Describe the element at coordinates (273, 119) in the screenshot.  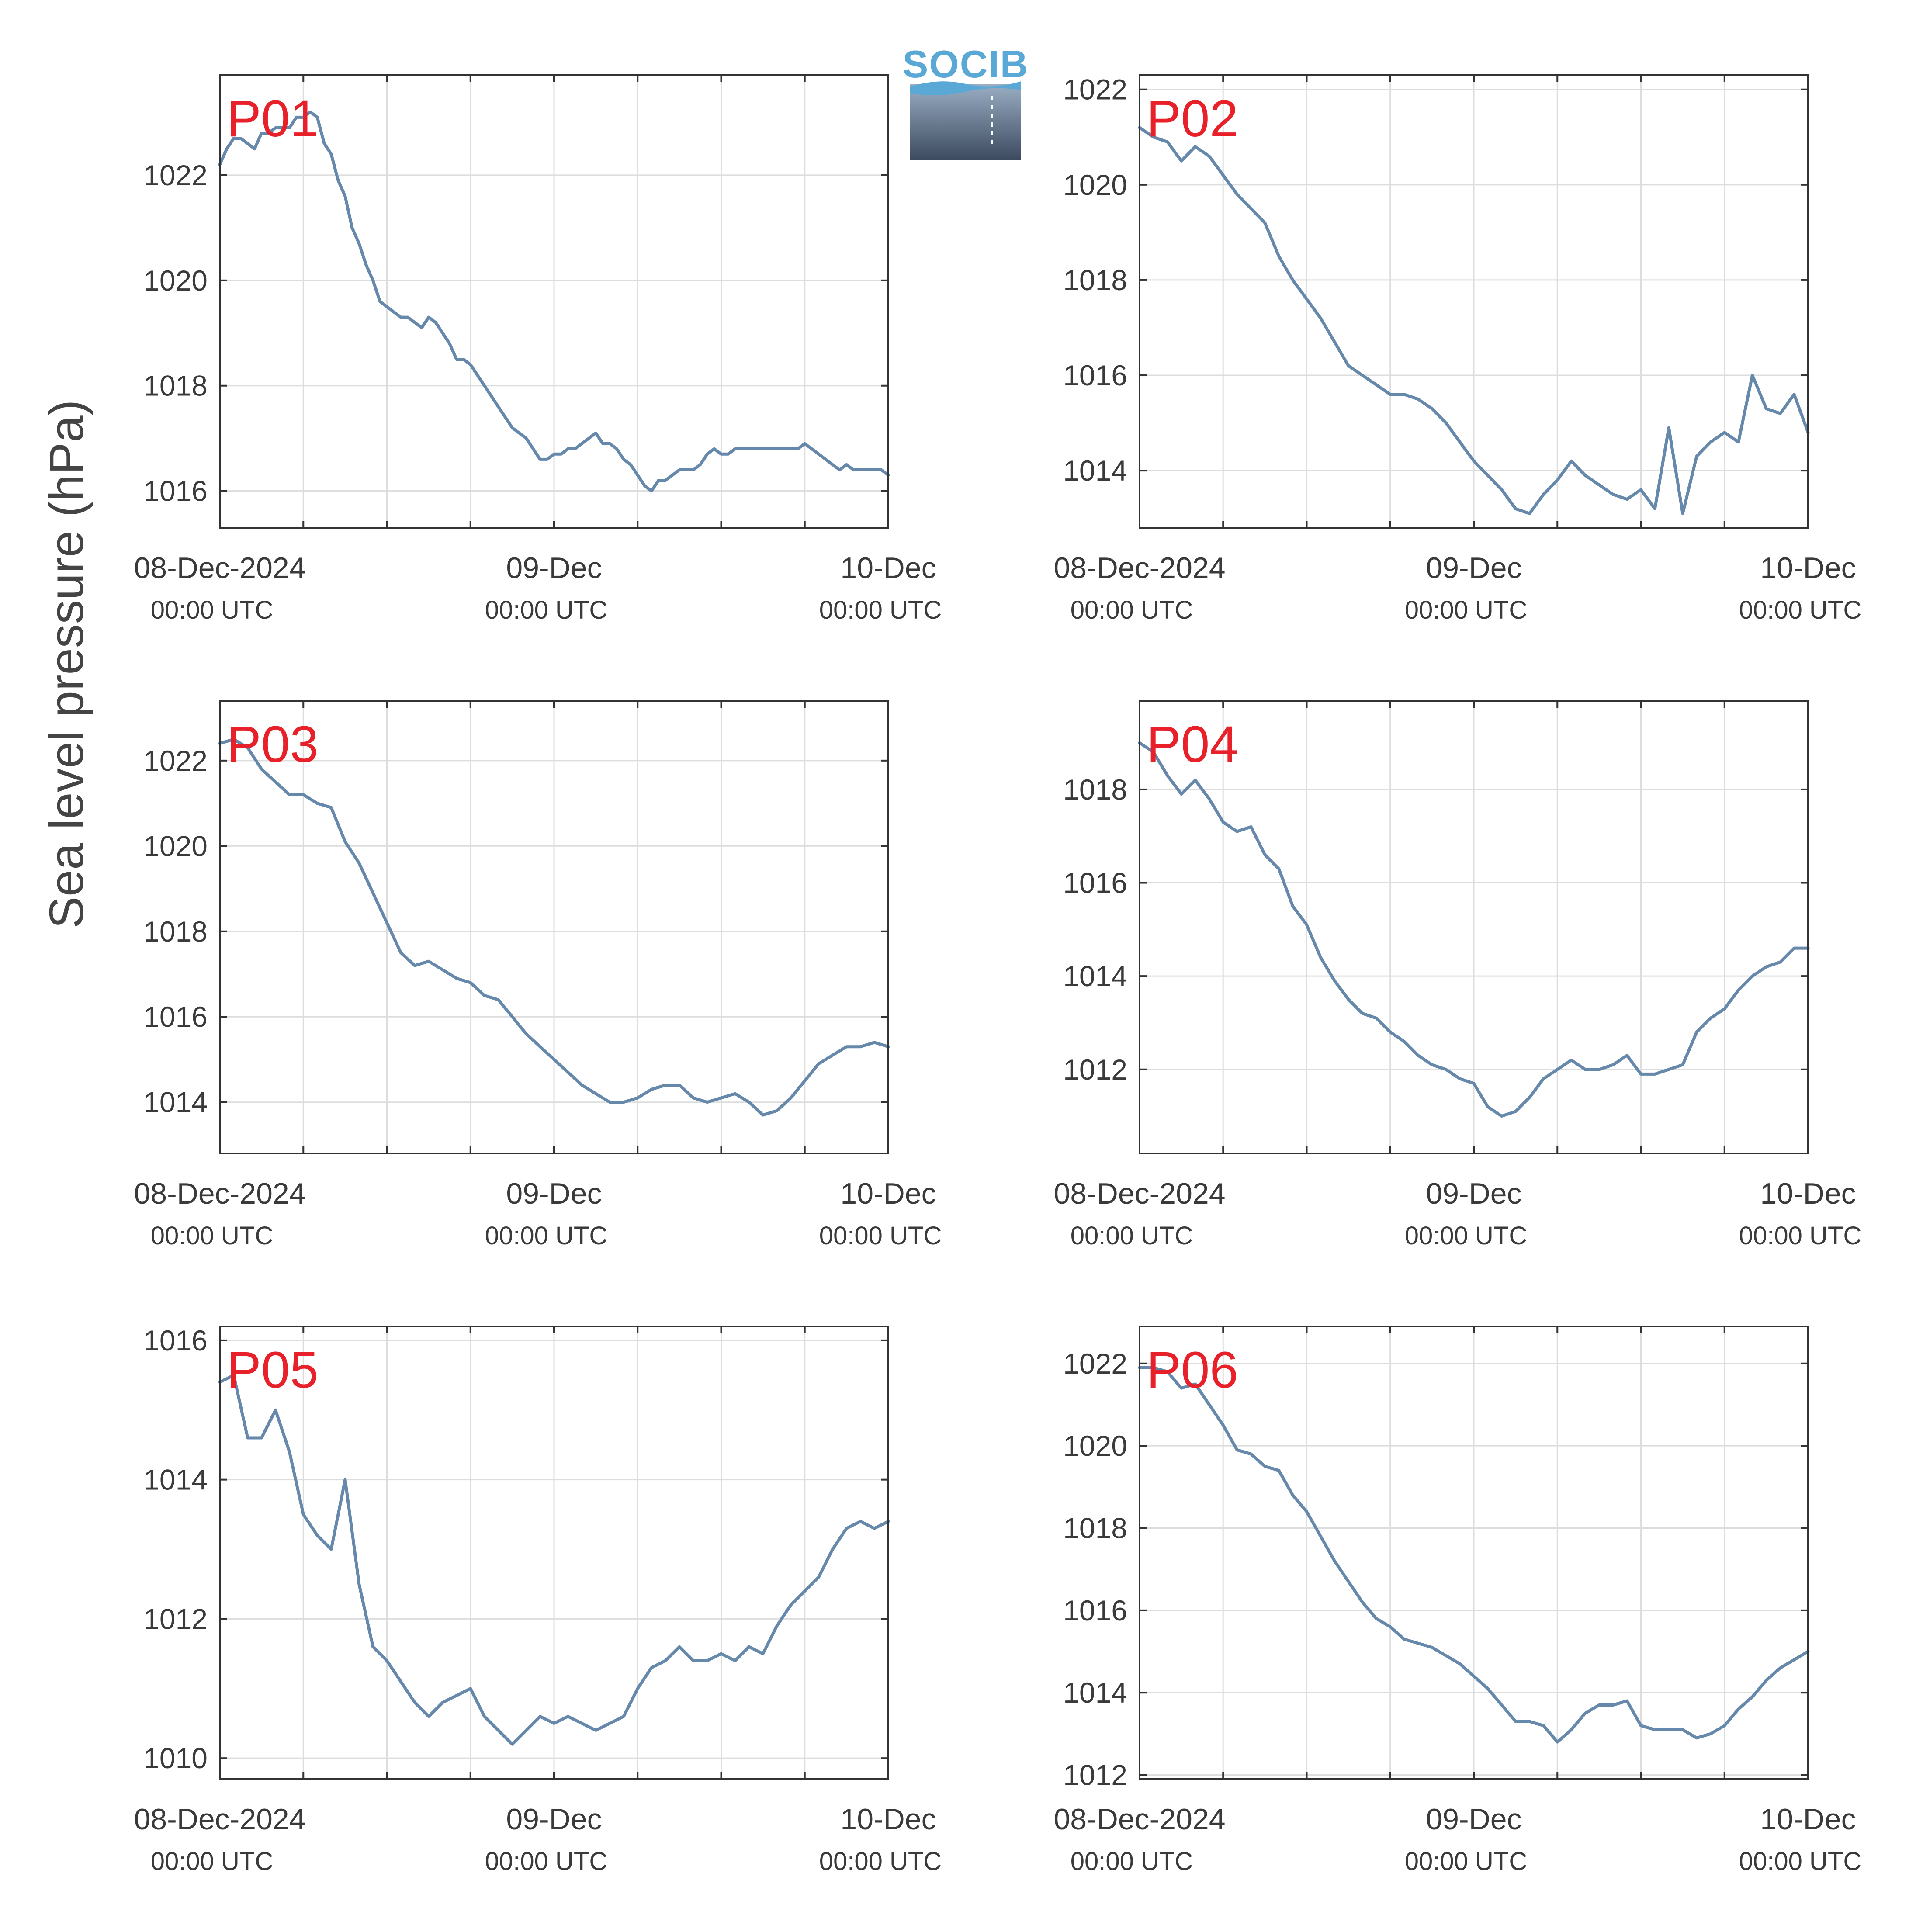
I see `panel-label: P01` at that location.